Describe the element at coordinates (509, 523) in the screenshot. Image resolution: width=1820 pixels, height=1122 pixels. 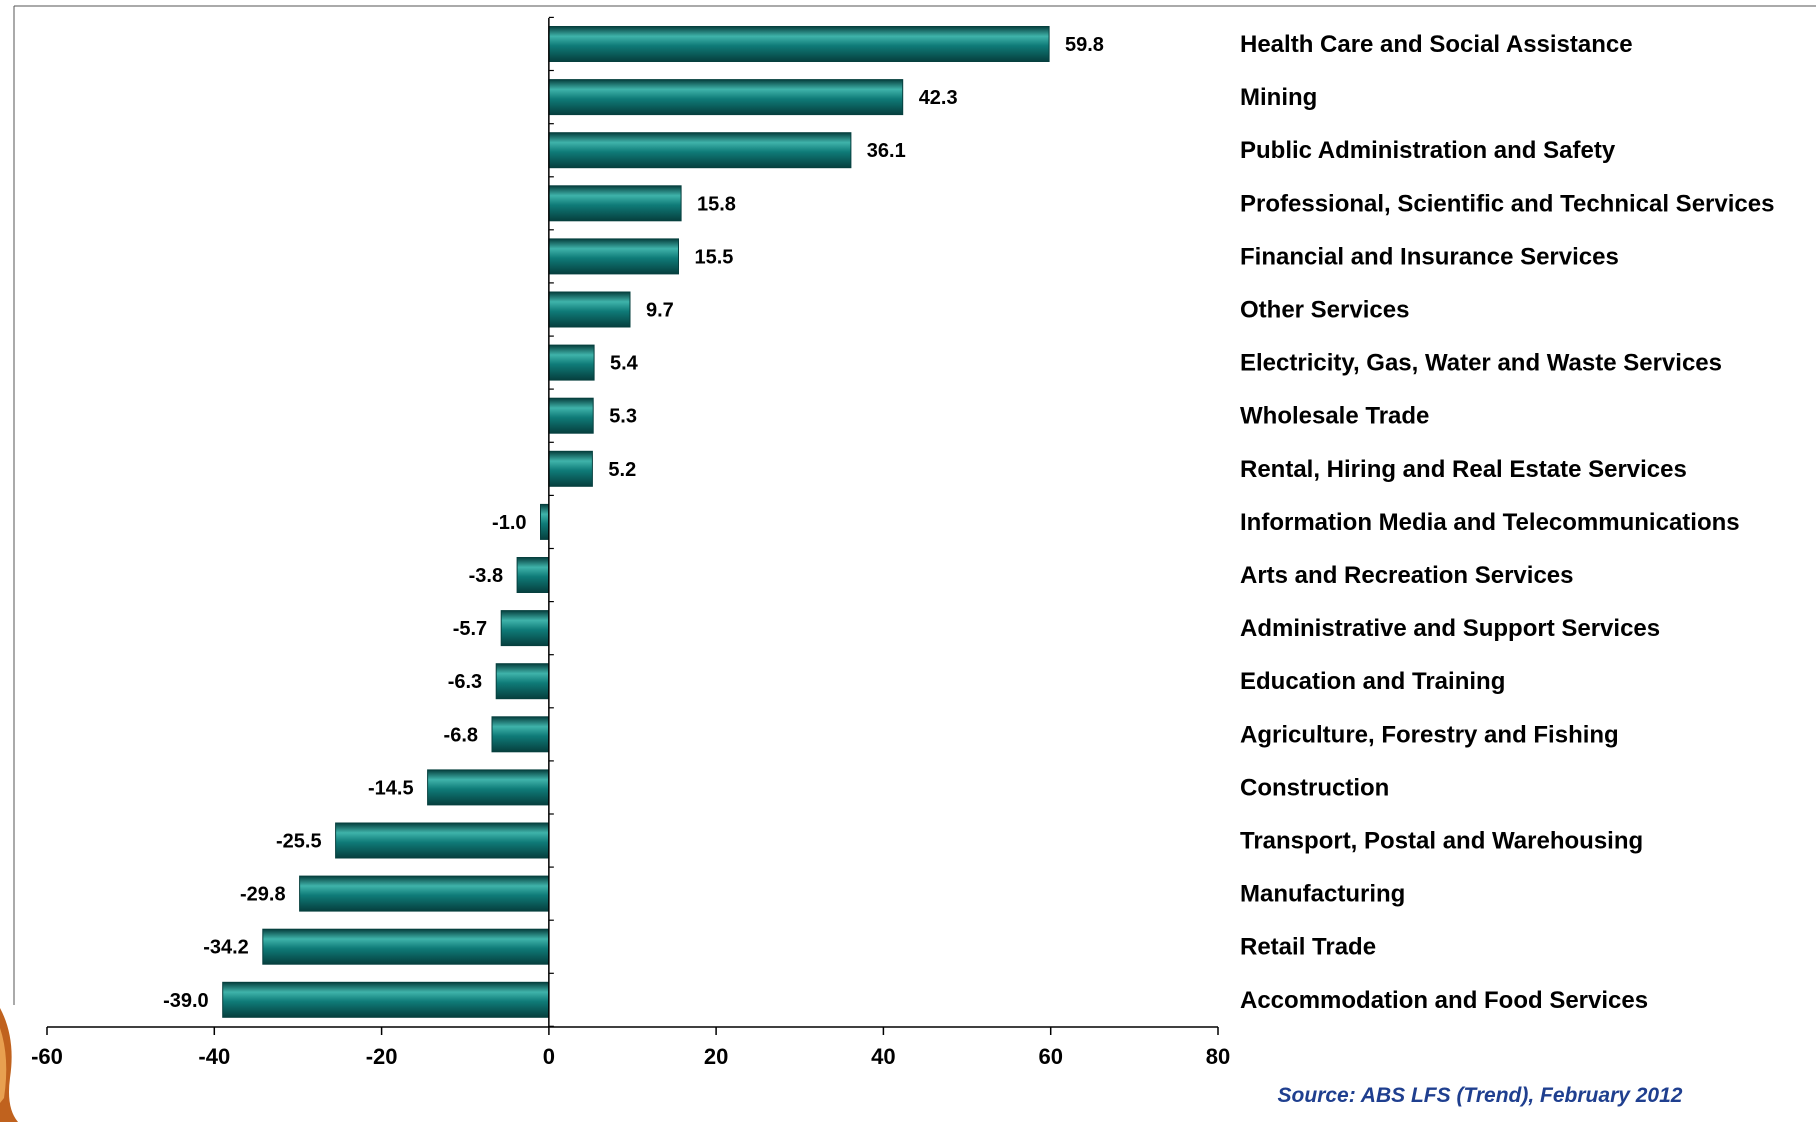
I see `data-label: -1.0` at that location.